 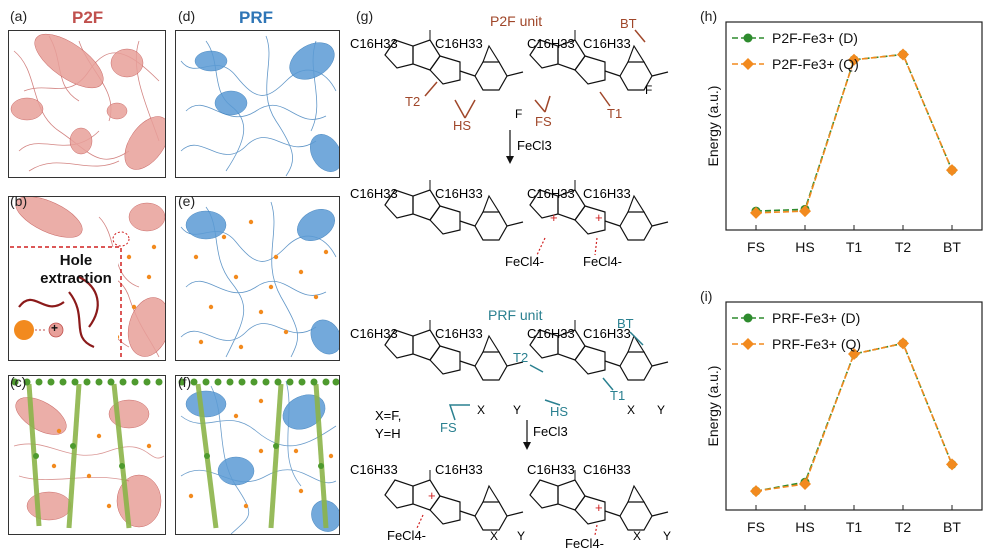 What do you see at coordinates (520, 357) in the screenshot?
I see `site-t2: T2` at bounding box center [520, 357].